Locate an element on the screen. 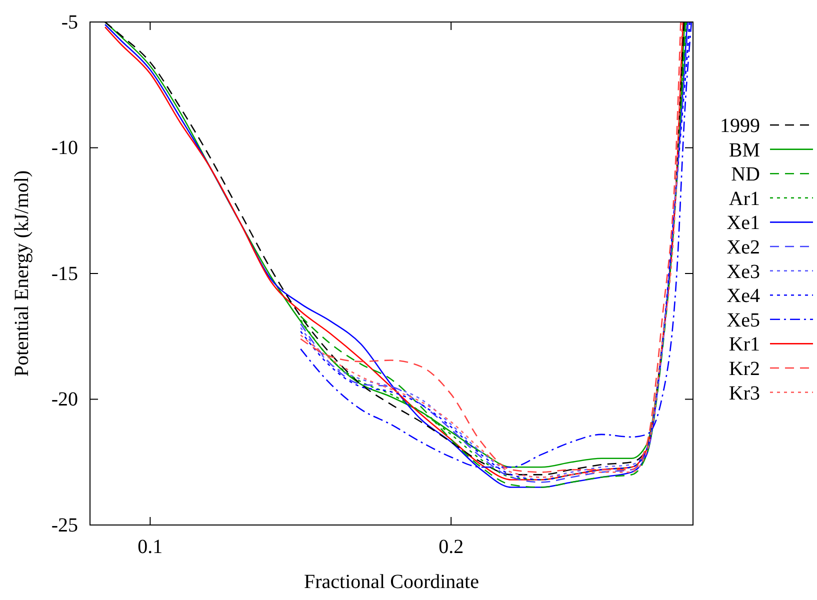 The width and height of the screenshot is (817, 600). x-tick-label: 0.2 is located at coordinates (451, 547).